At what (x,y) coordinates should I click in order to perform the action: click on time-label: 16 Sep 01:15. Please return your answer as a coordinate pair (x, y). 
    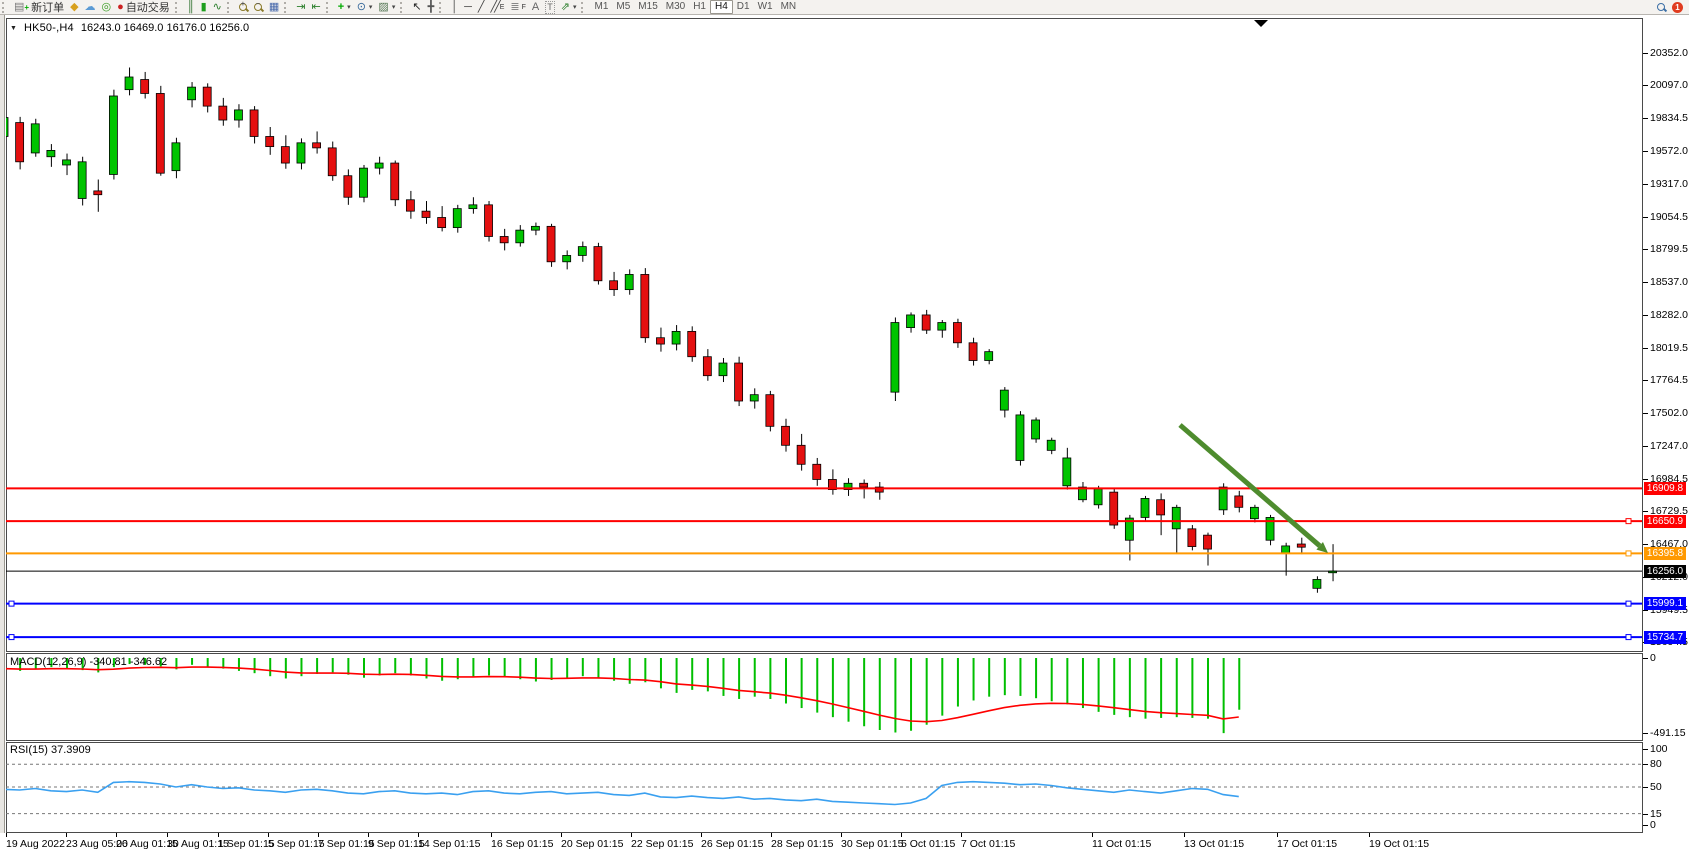
    Looking at the image, I should click on (522, 844).